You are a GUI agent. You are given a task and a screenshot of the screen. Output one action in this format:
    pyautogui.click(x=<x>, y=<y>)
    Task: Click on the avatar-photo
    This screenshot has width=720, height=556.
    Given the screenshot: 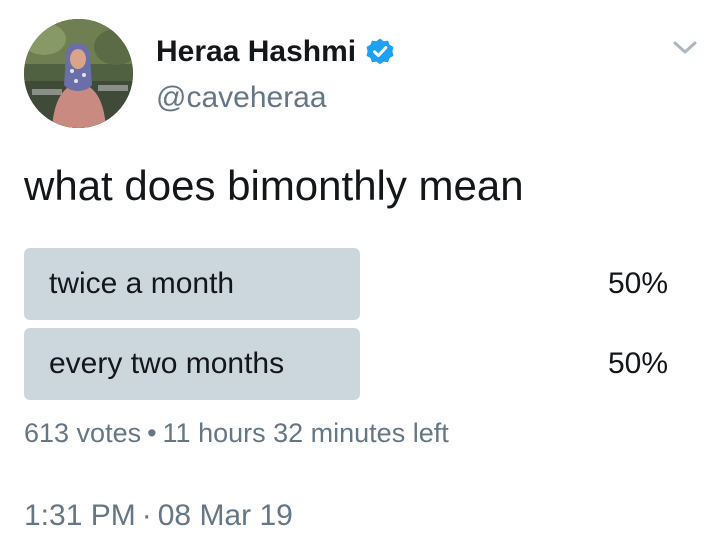 What is the action you would take?
    pyautogui.click(x=78, y=73)
    